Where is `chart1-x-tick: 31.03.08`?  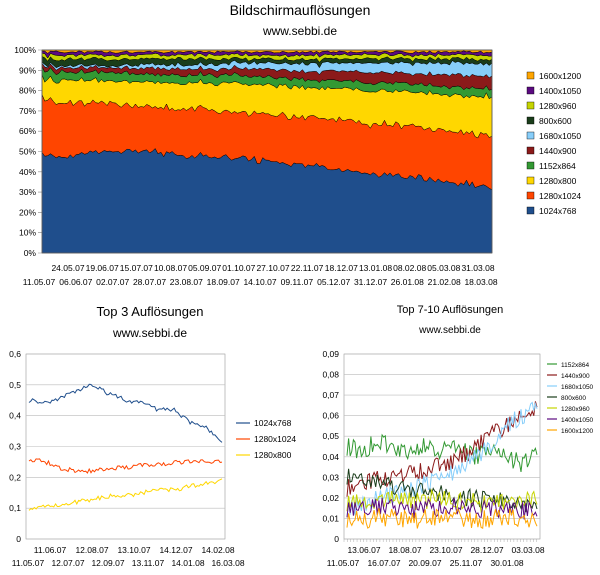
chart1-x-tick: 31.03.08 is located at coordinates (477, 268).